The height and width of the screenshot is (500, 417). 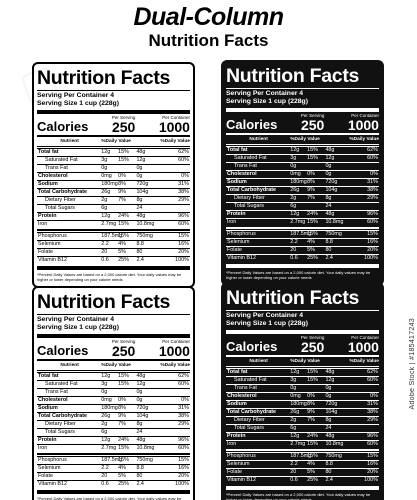 I want to click on amount-container: 750mg, so click(x=144, y=460).